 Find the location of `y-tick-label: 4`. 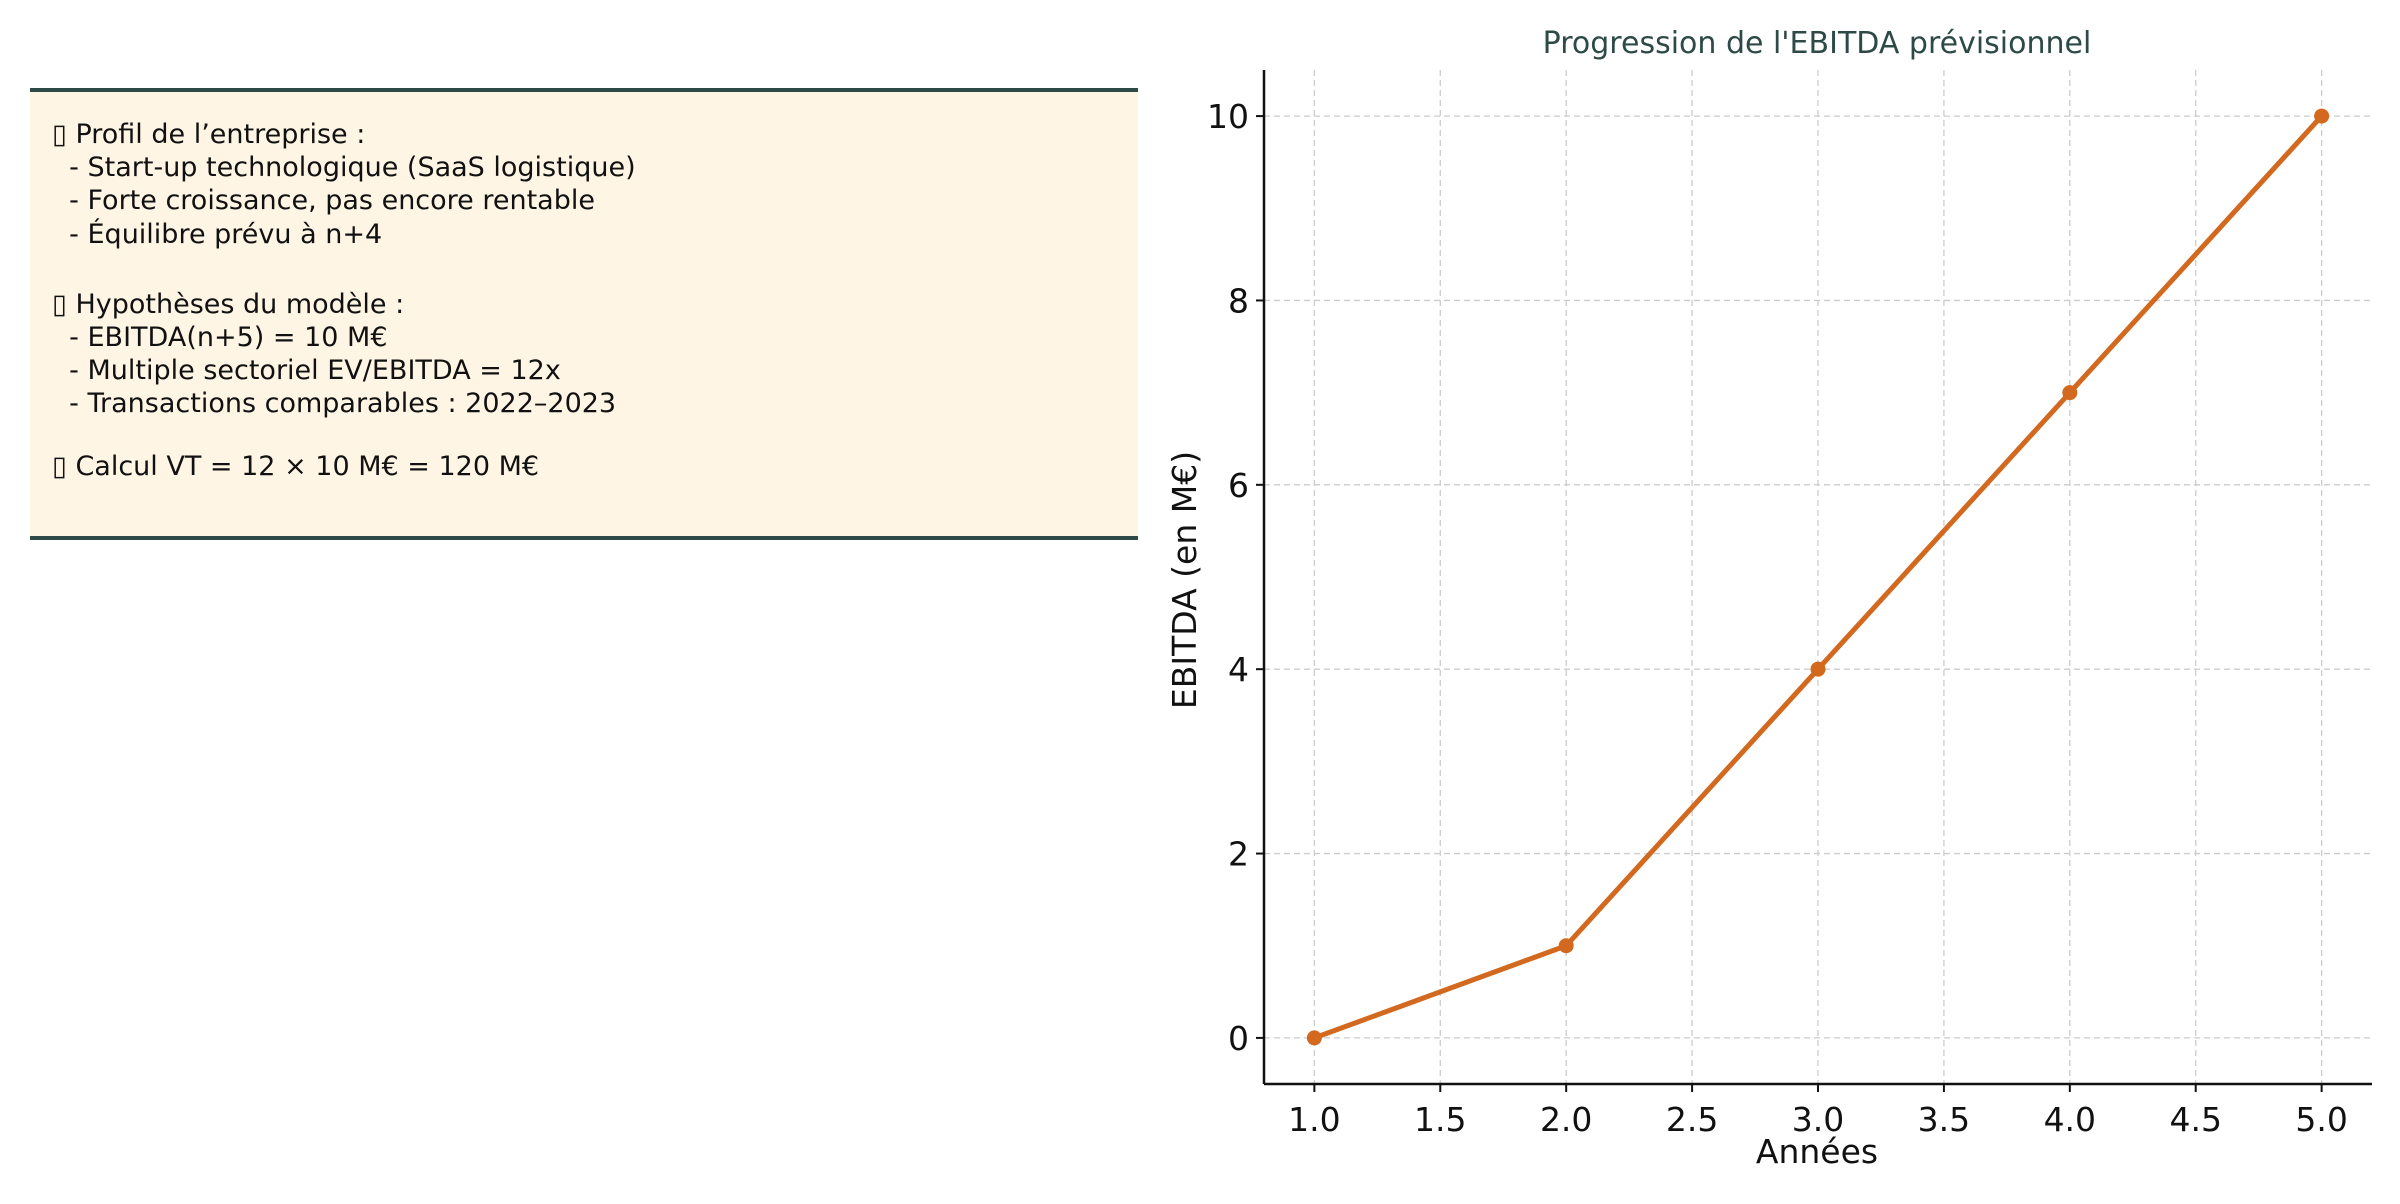

y-tick-label: 4 is located at coordinates (1238, 669).